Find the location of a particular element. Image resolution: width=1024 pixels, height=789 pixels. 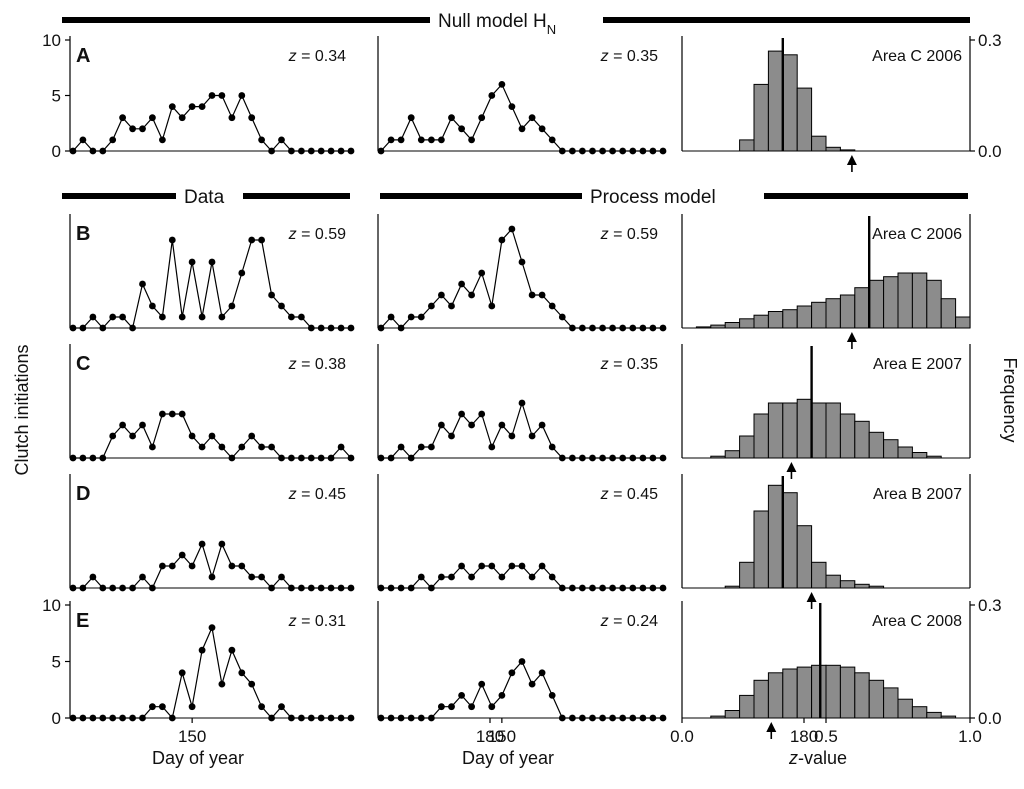

y-tick-label: 0 is located at coordinates (56, 718).